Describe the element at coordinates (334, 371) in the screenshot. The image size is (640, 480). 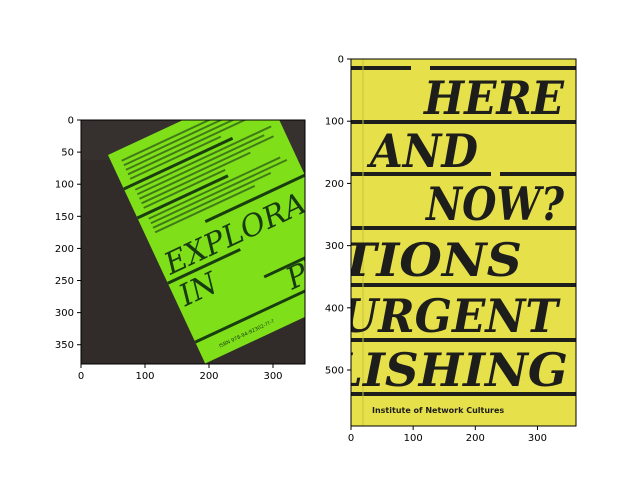
I see `right-y-tick-label: 500` at that location.